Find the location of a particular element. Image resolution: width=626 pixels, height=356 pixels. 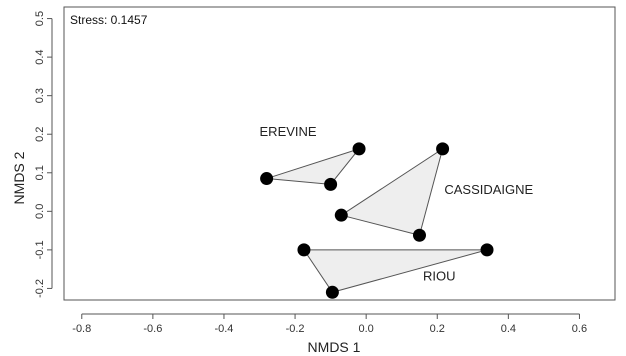

stress-annotation: Stress: 0.1457 is located at coordinates (109, 20).